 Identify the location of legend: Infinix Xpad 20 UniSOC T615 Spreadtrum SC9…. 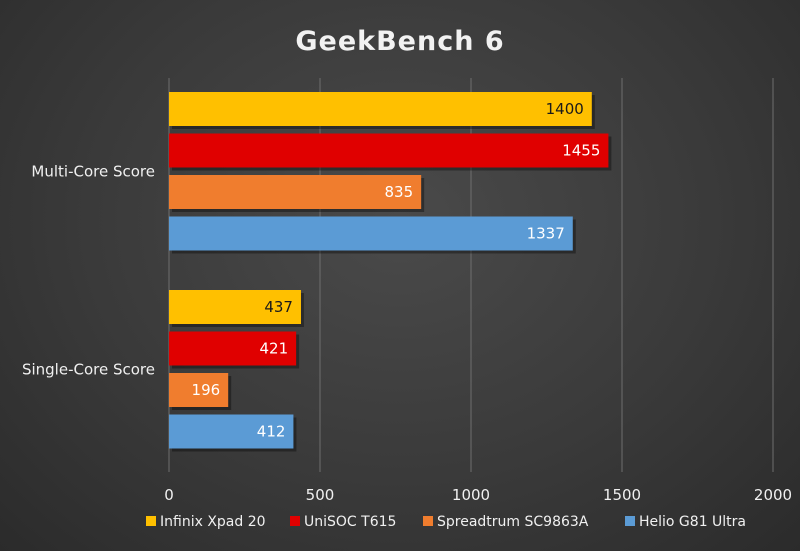
(446, 522).